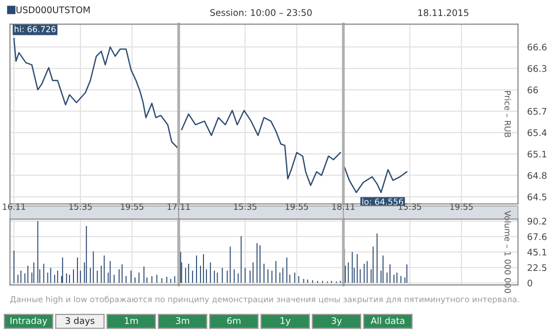  What do you see at coordinates (533, 90) in the screenshot?
I see `y-tick-label: 66` at bounding box center [533, 90].